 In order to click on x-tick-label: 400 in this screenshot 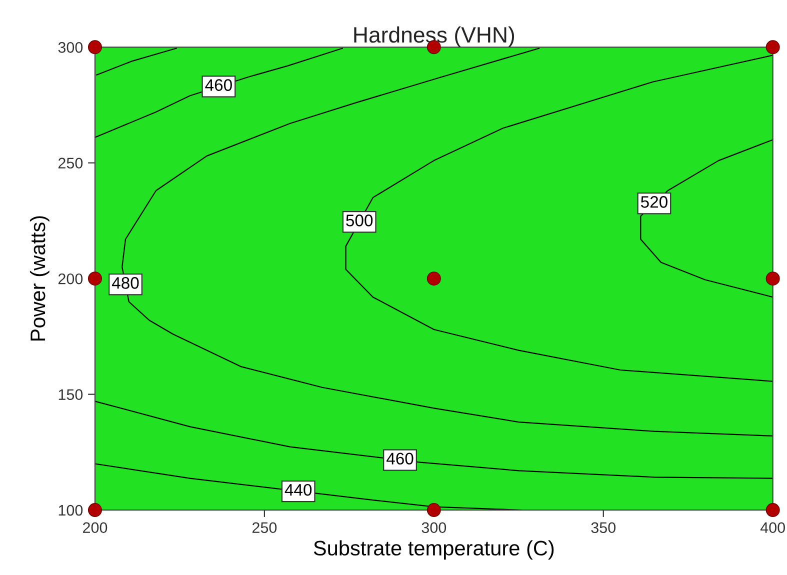, I will do `click(772, 528)`.